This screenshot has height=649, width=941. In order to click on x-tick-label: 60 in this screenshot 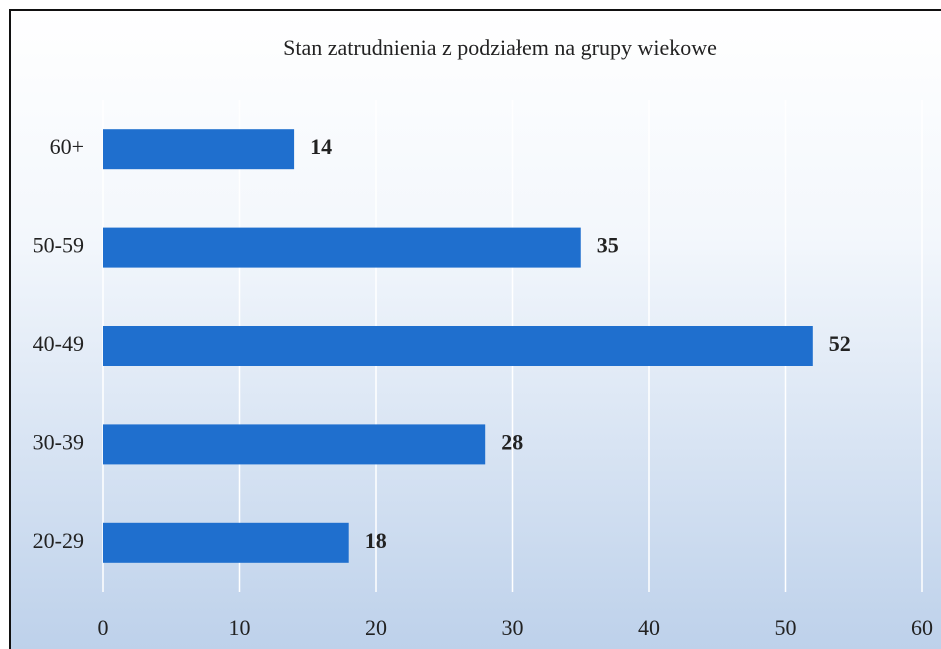, I will do `click(922, 627)`.